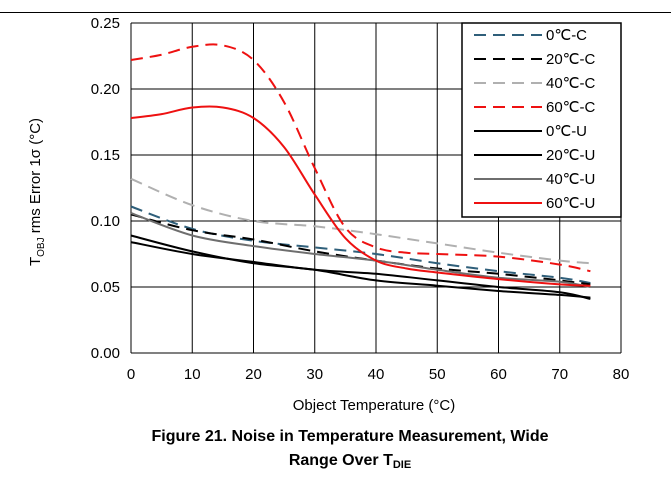 This screenshot has height=489, width=671. Describe the element at coordinates (437, 374) in the screenshot. I see `x-tick-label: 50` at that location.